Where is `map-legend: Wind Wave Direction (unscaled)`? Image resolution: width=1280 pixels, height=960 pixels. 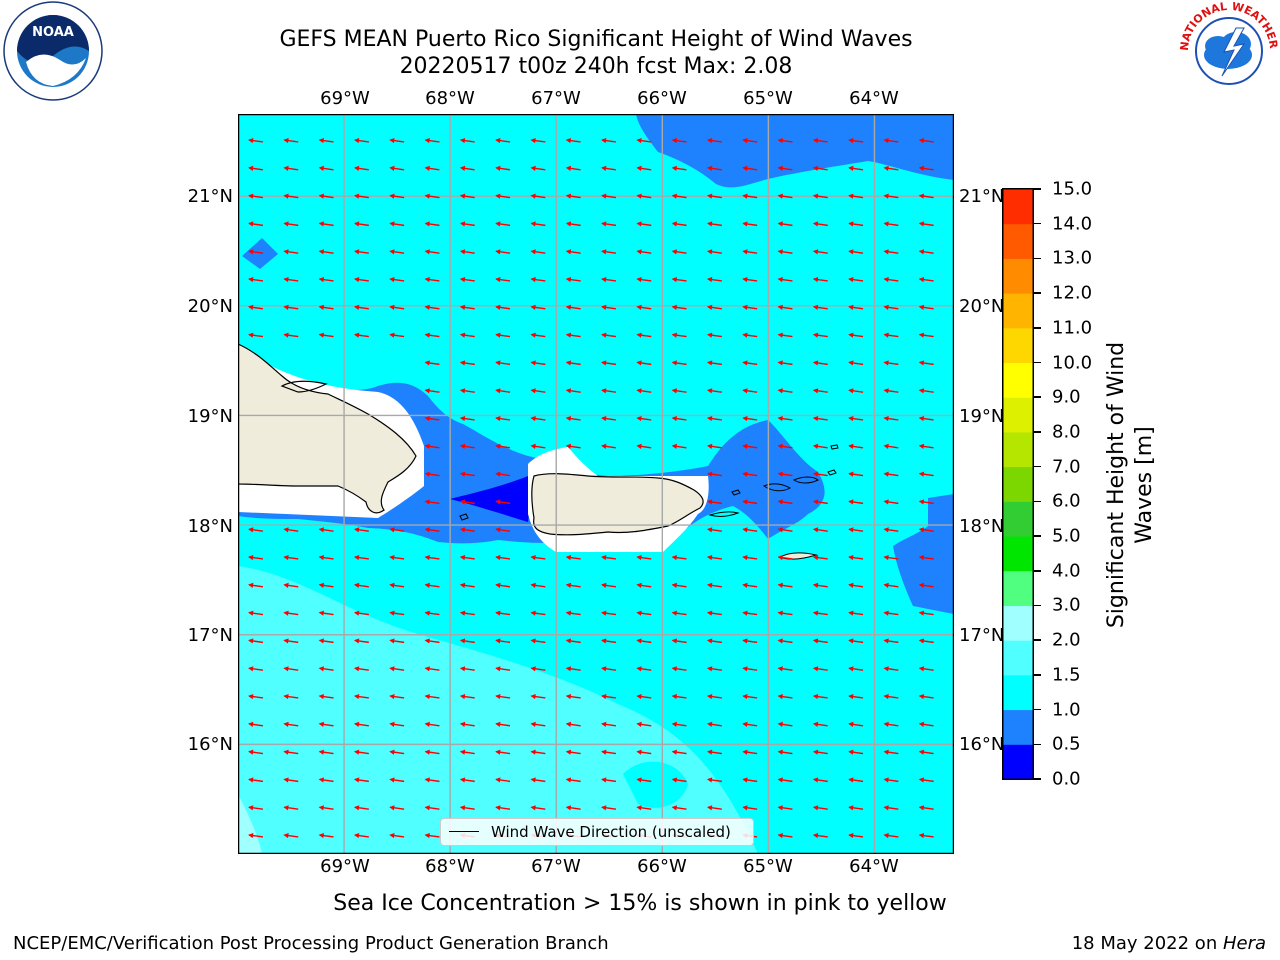 map-legend: Wind Wave Direction (unscaled) is located at coordinates (597, 832).